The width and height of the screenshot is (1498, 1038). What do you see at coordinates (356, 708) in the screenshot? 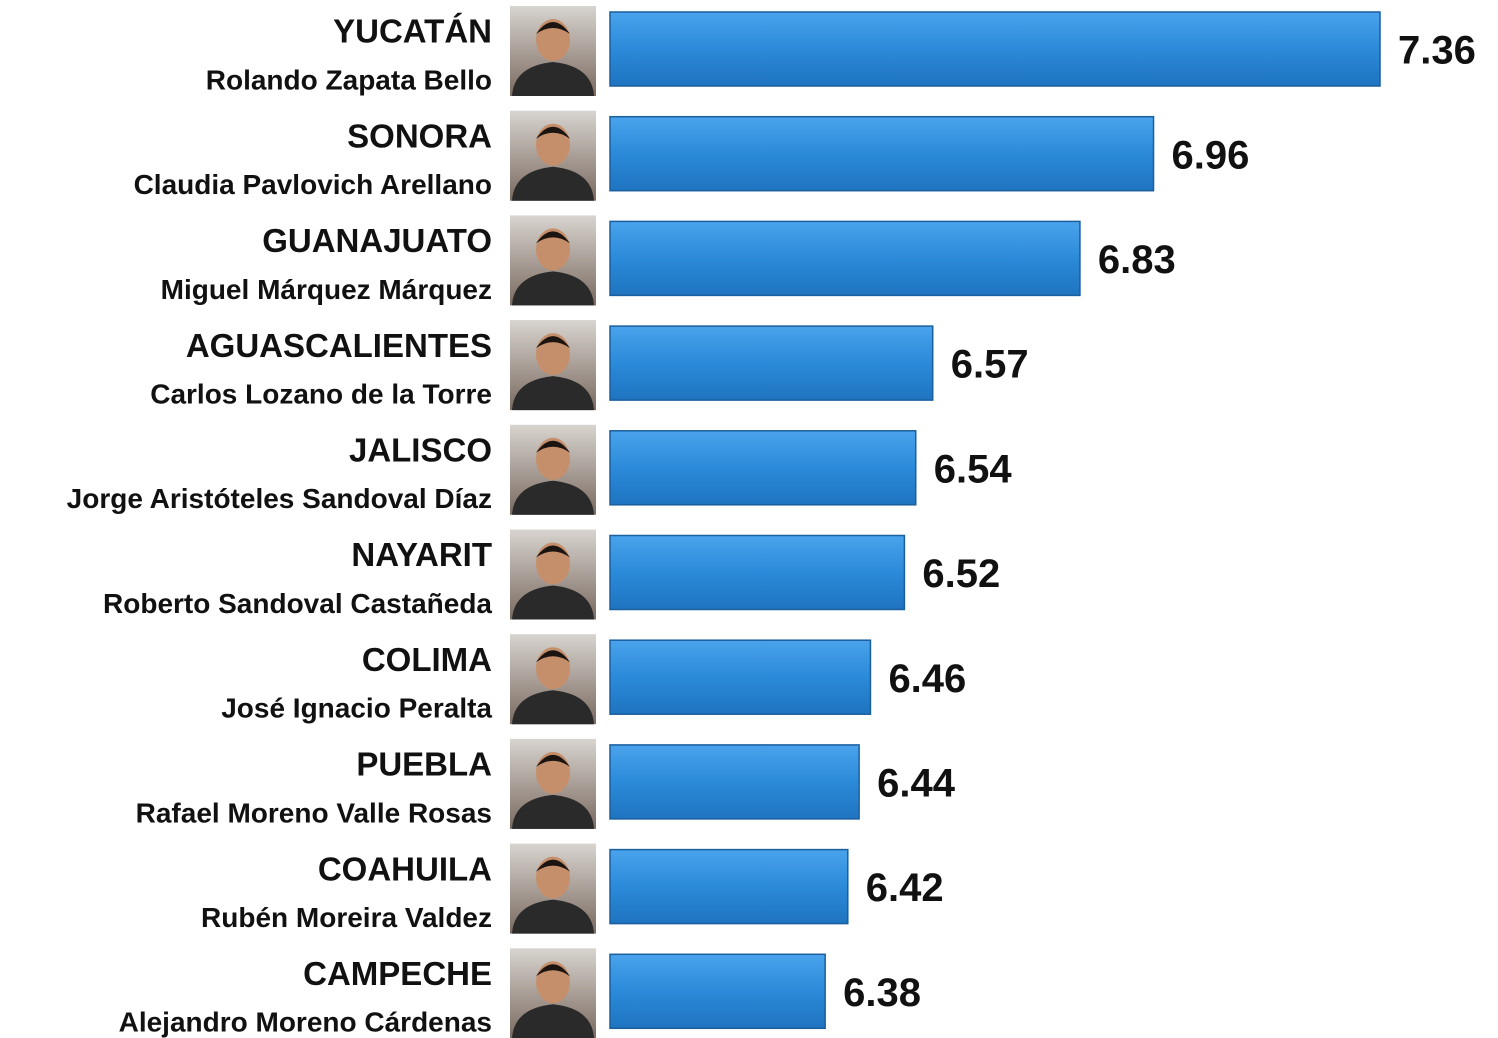
I see `person-label: José Ignacio Peralta` at bounding box center [356, 708].